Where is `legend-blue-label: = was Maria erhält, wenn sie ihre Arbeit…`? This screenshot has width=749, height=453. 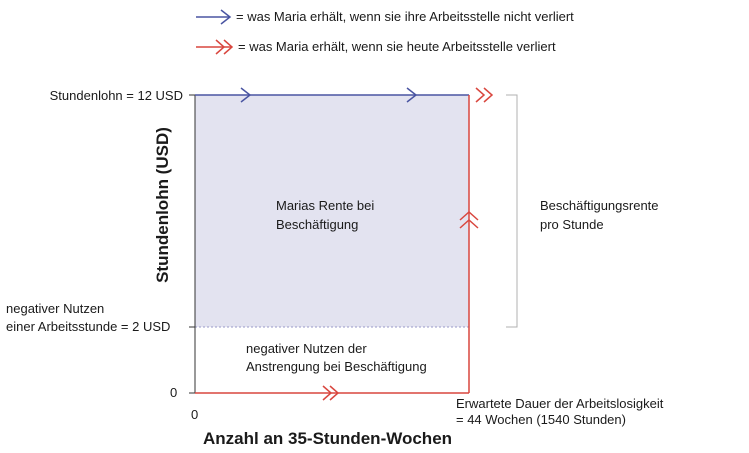 legend-blue-label: = was Maria erhält, wenn sie ihre Arbeit… is located at coordinates (405, 16).